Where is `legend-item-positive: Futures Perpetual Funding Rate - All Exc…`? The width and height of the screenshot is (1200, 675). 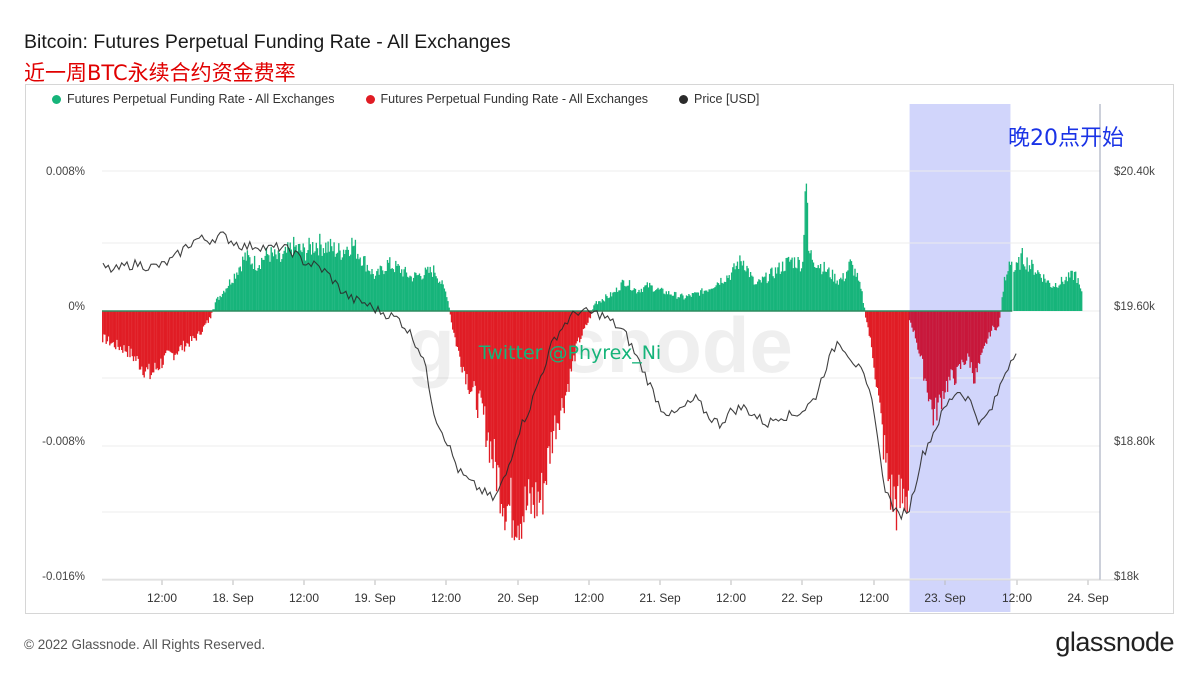 legend-item-positive: Futures Perpetual Funding Rate - All Exc… is located at coordinates (193, 99).